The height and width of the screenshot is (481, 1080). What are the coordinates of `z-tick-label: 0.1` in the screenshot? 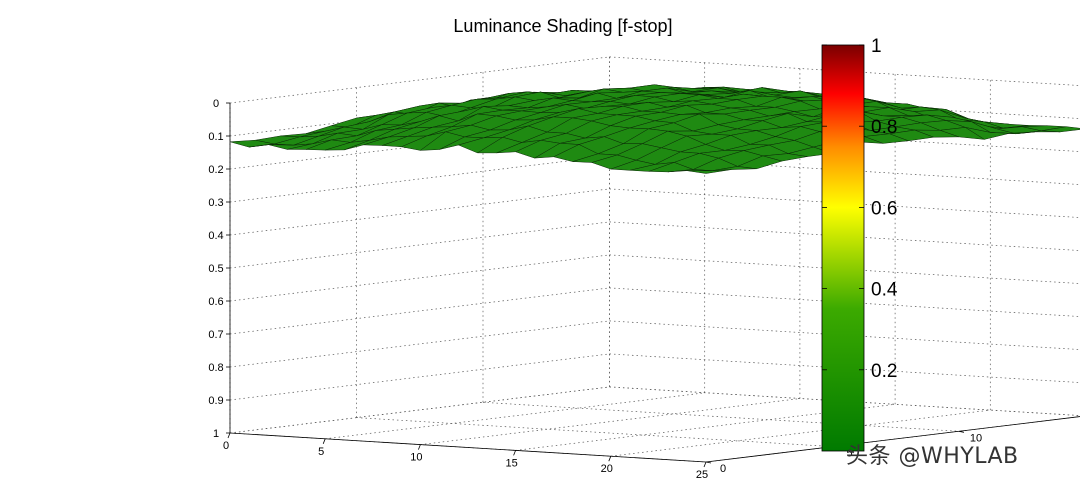 It's located at (215, 137).